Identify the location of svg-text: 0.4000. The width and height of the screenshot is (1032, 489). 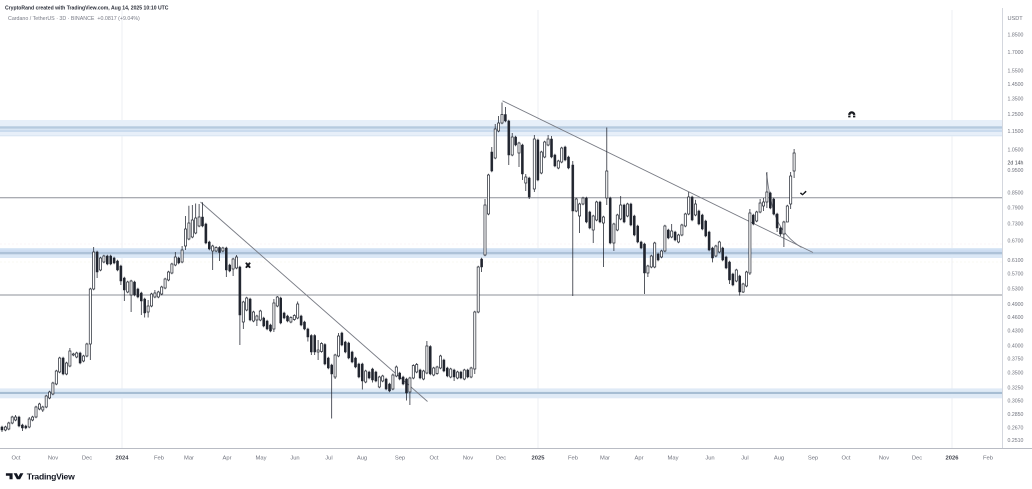
(1016, 346).